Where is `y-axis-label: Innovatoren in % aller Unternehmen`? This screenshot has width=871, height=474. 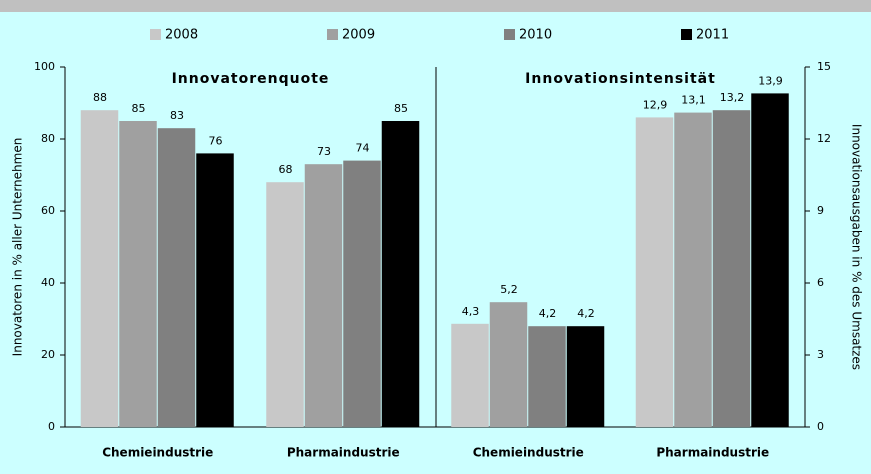
y-axis-label: Innovatoren in % aller Unternehmen is located at coordinates (18, 247).